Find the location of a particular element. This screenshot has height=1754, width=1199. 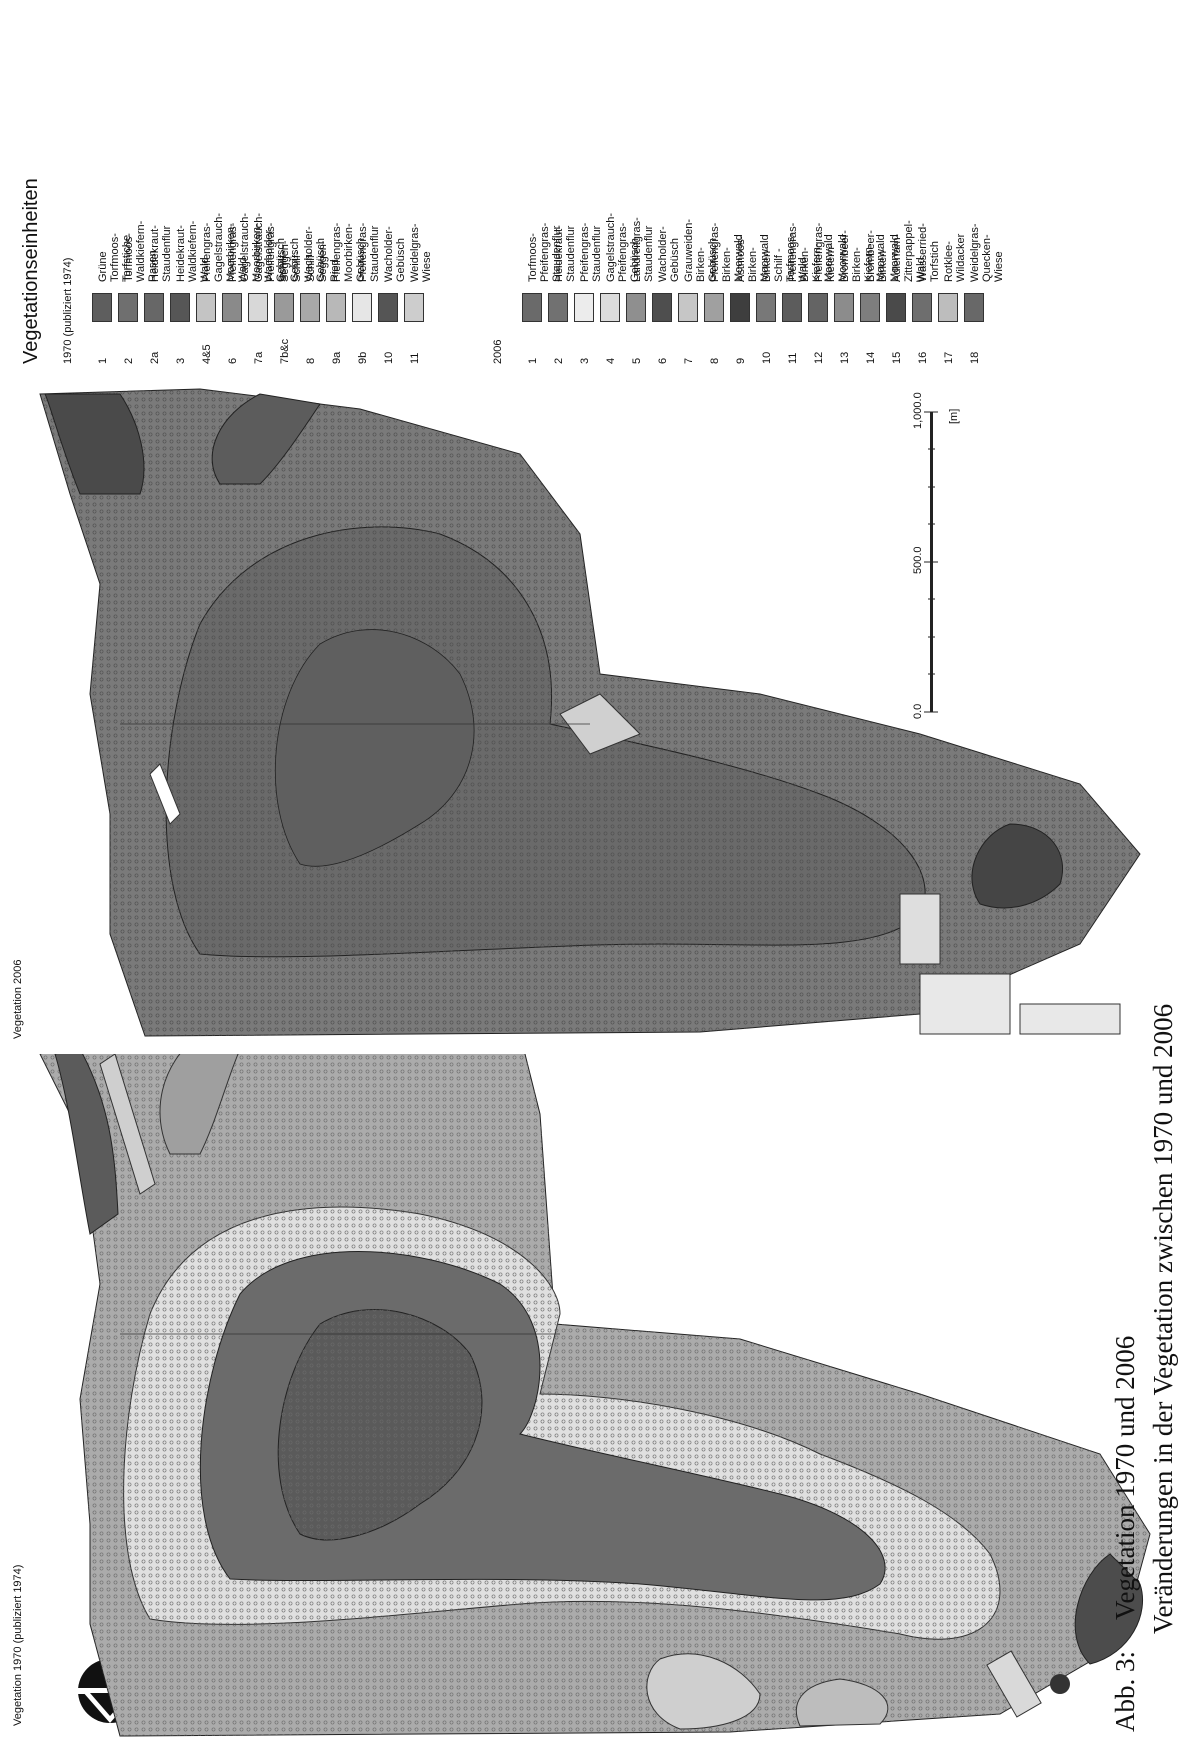

scale-unit: [m] is located at coordinates (954, 416).